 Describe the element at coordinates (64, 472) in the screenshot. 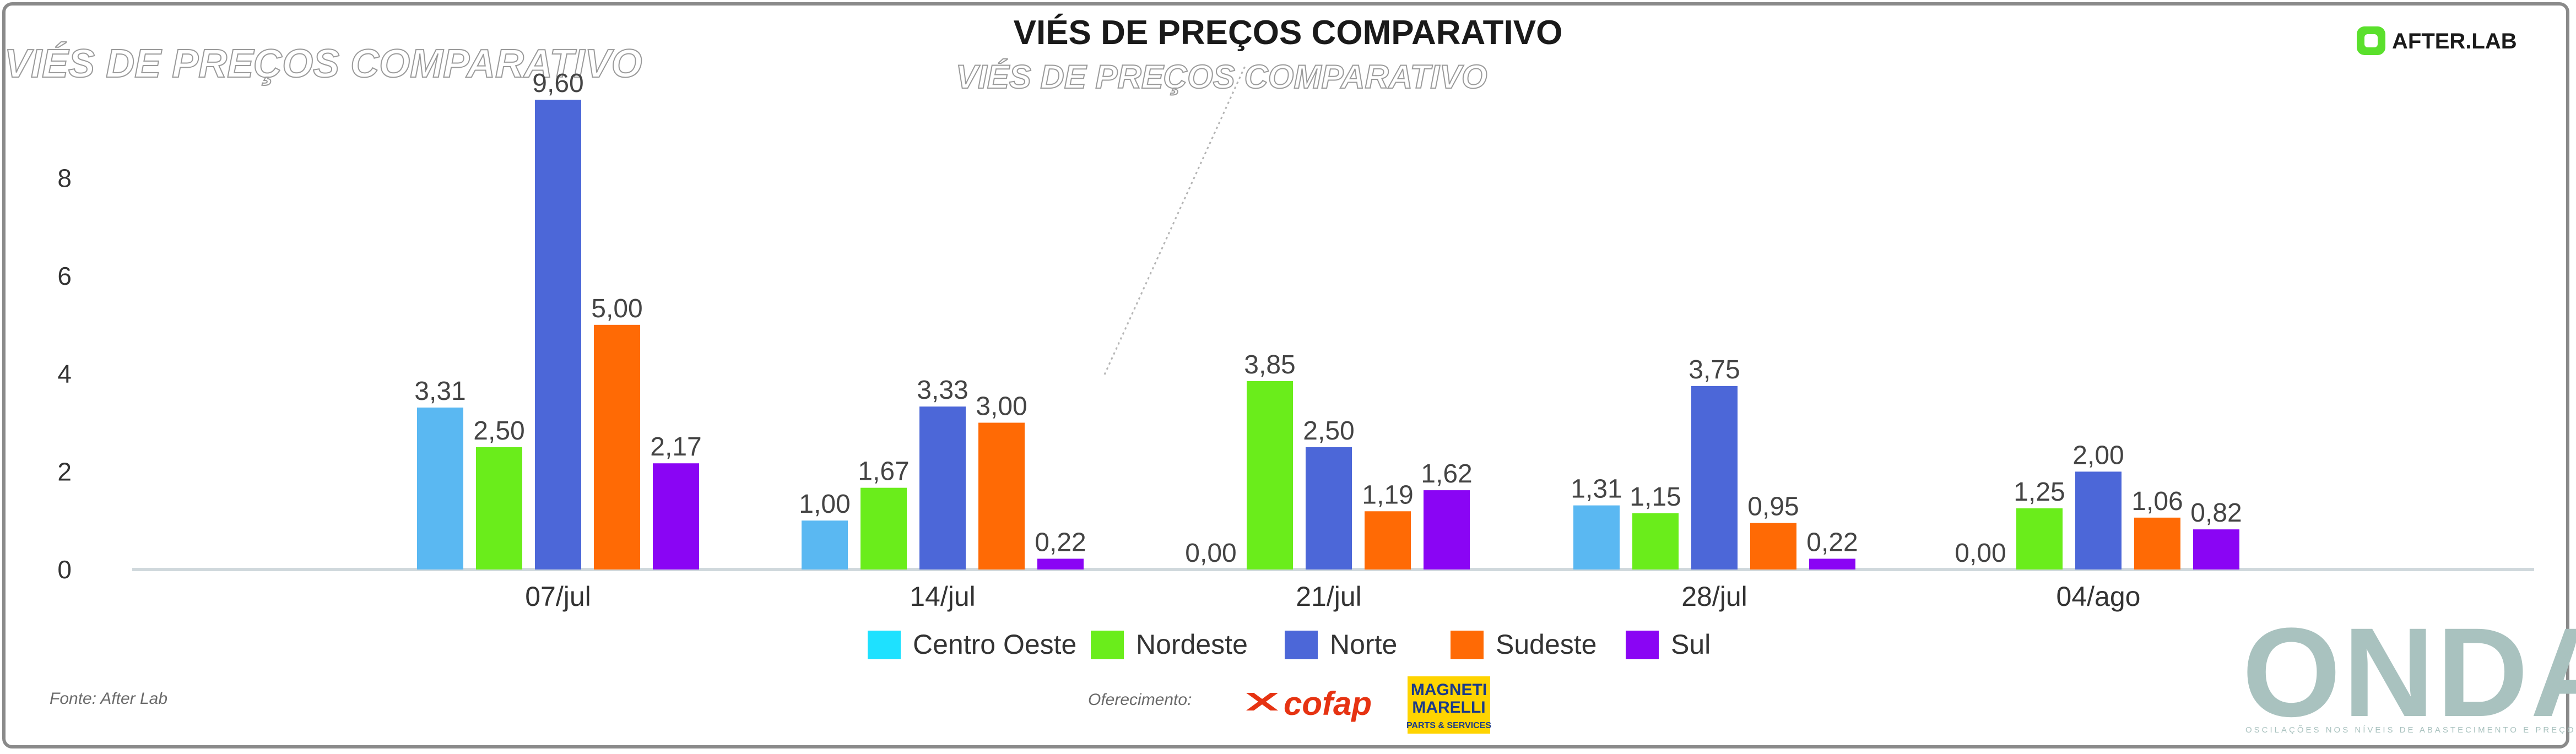

I see `y-tick-label: 2` at that location.